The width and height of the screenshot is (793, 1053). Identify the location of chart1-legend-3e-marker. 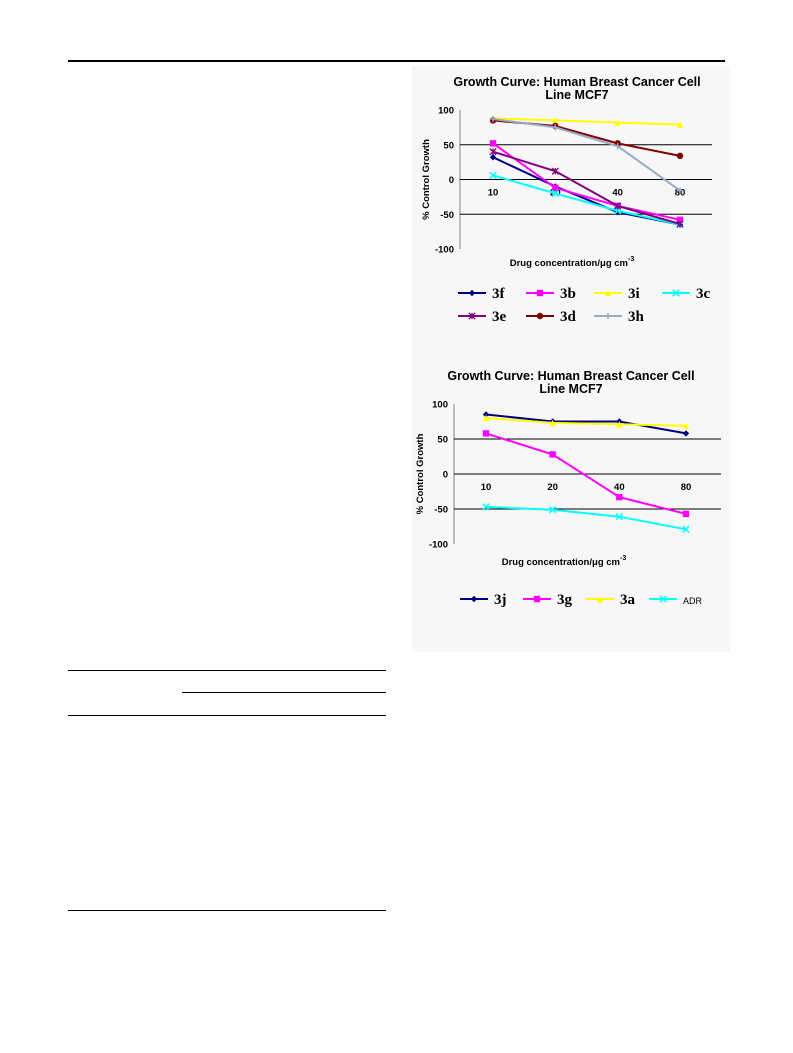
(472, 316).